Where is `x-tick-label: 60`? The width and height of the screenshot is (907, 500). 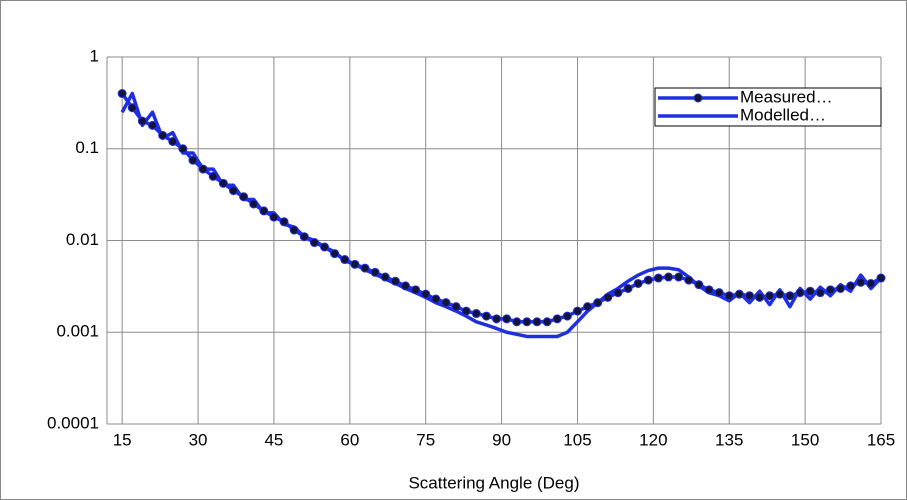 x-tick-label: 60 is located at coordinates (349, 439).